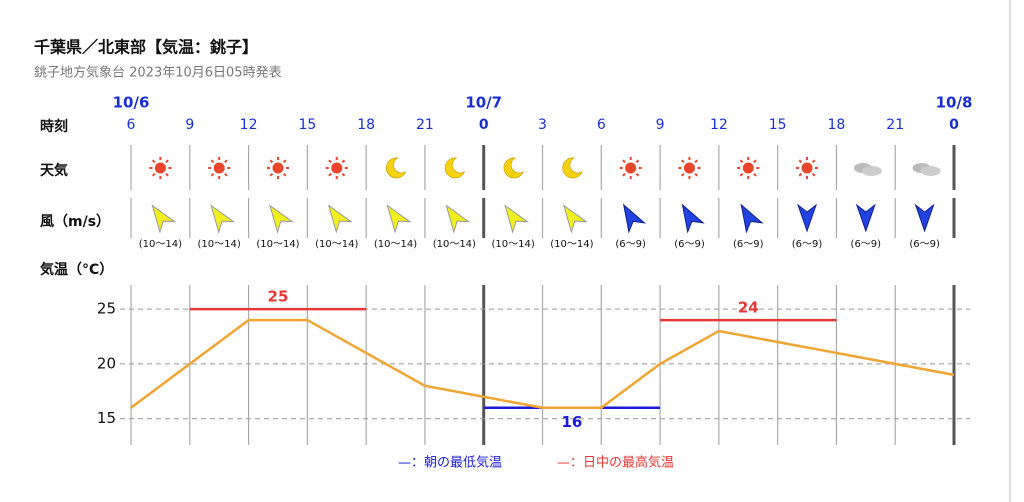 The image size is (1024, 502). What do you see at coordinates (615, 463) in the screenshot?
I see `legend-entry: —：日中の最高気温` at bounding box center [615, 463].